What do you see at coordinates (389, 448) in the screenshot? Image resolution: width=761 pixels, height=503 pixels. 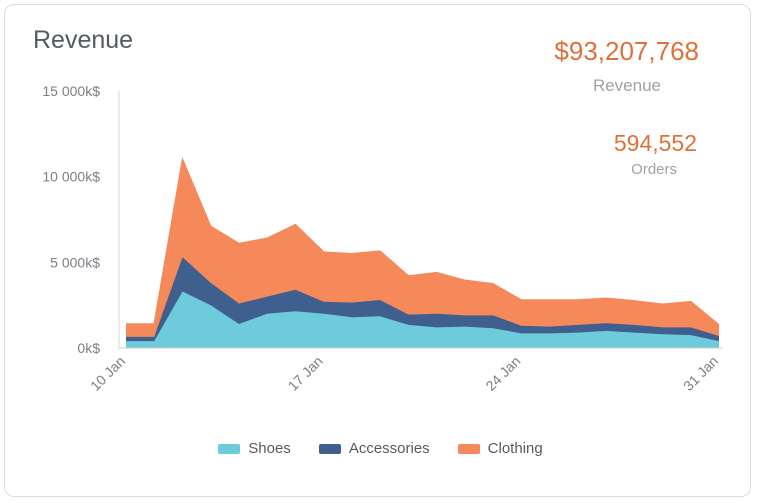 I see `legend-label: Accessories` at bounding box center [389, 448].